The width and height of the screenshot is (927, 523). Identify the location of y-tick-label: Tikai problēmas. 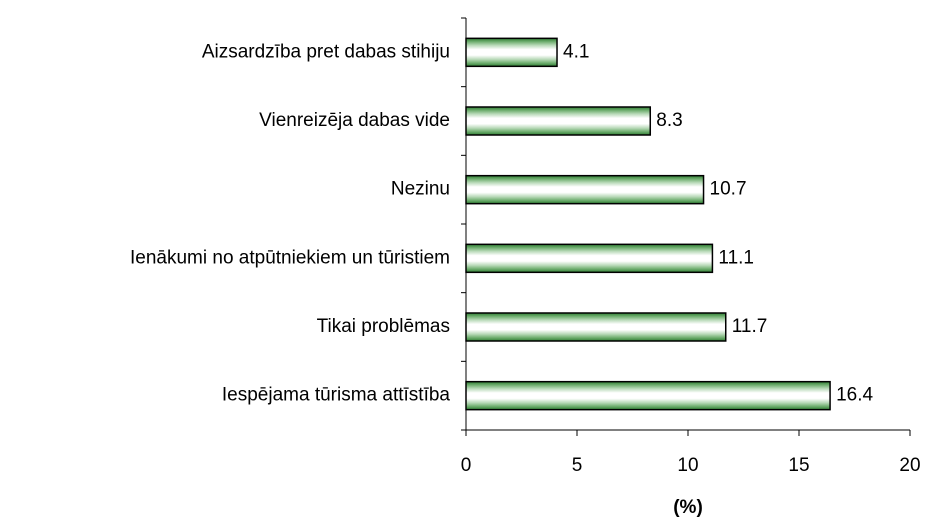
(383, 326).